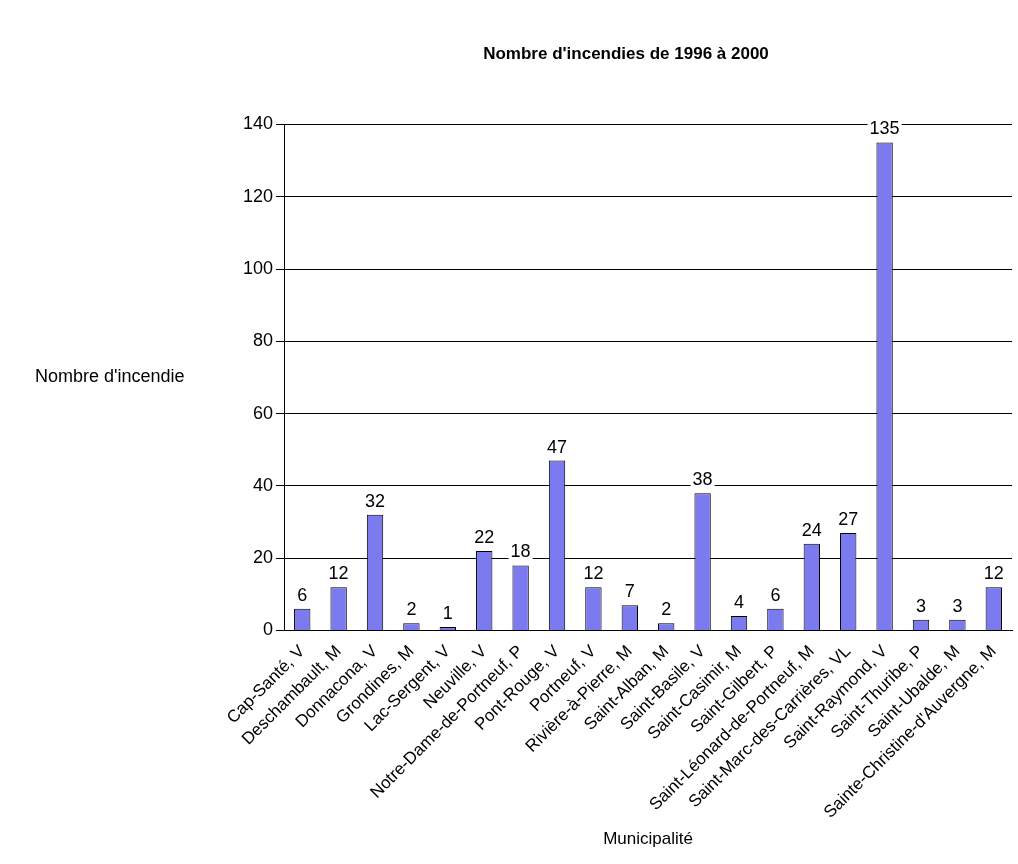 The width and height of the screenshot is (1018, 864). What do you see at coordinates (263, 340) in the screenshot?
I see `y-tick-label: 80` at bounding box center [263, 340].